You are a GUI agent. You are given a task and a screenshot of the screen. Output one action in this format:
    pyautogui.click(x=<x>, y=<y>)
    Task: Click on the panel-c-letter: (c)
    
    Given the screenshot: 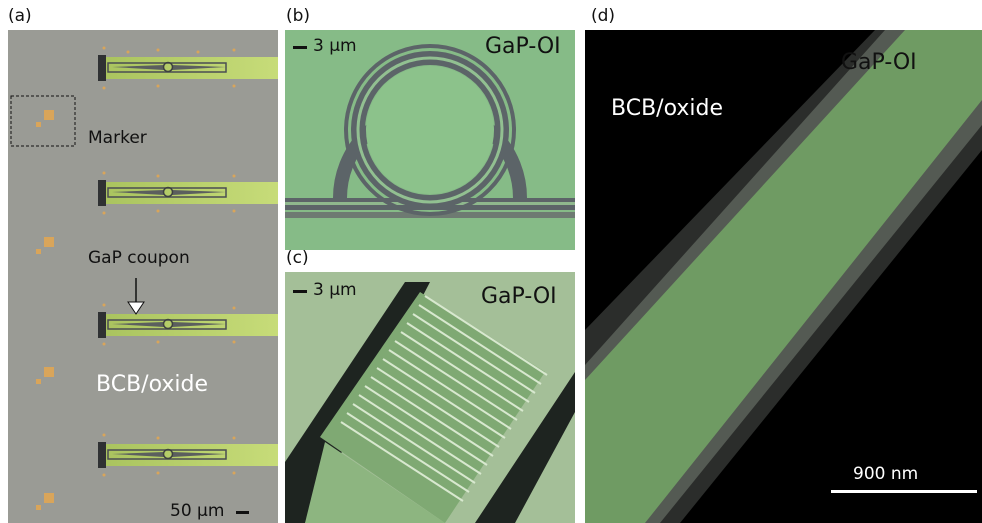 What is the action you would take?
    pyautogui.click(x=297, y=258)
    